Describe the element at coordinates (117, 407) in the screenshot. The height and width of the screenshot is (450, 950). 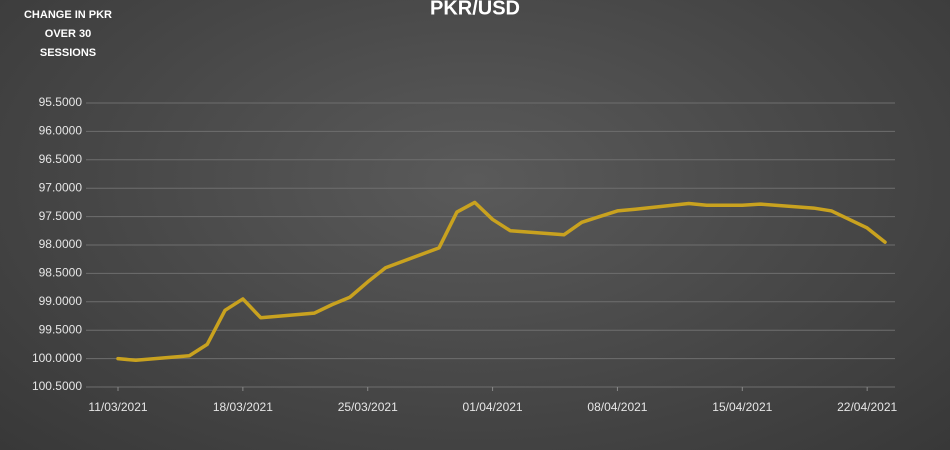
I see `x-tick-label: 11/03/2021` at that location.